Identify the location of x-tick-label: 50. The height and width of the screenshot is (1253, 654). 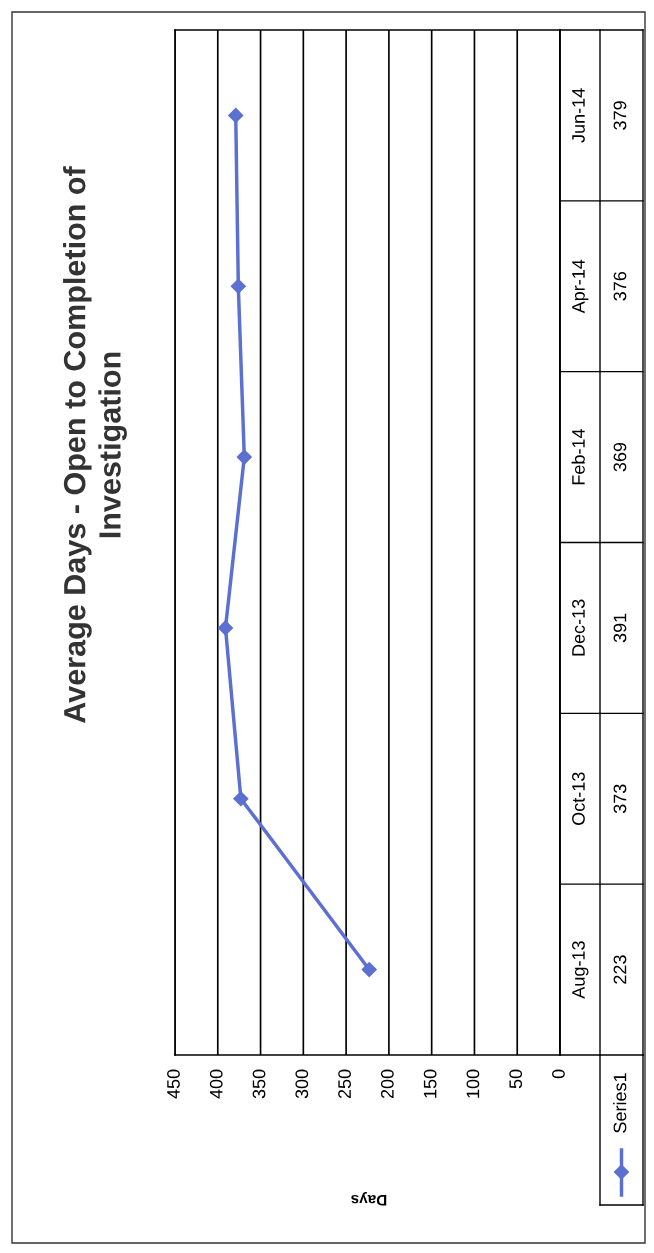
(516, 1079).